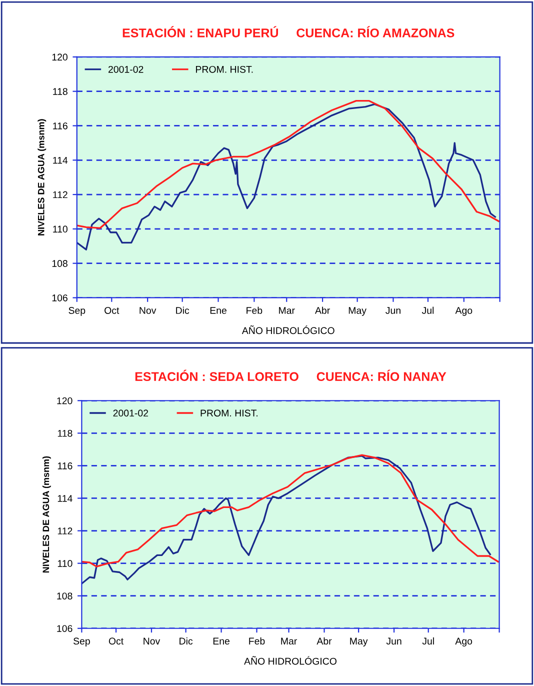  Describe the element at coordinates (288, 32) in the screenshot. I see `chart-title: ESTACIÓN : ENAPU PERÚ CUENCA: RÍO AMAZONAS` at that location.